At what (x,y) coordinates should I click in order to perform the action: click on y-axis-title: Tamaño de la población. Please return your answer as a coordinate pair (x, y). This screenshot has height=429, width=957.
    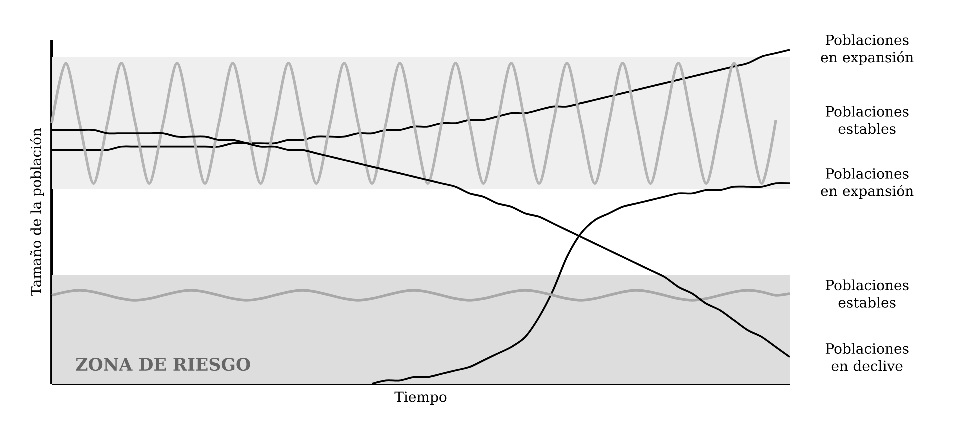
    Looking at the image, I should click on (37, 212).